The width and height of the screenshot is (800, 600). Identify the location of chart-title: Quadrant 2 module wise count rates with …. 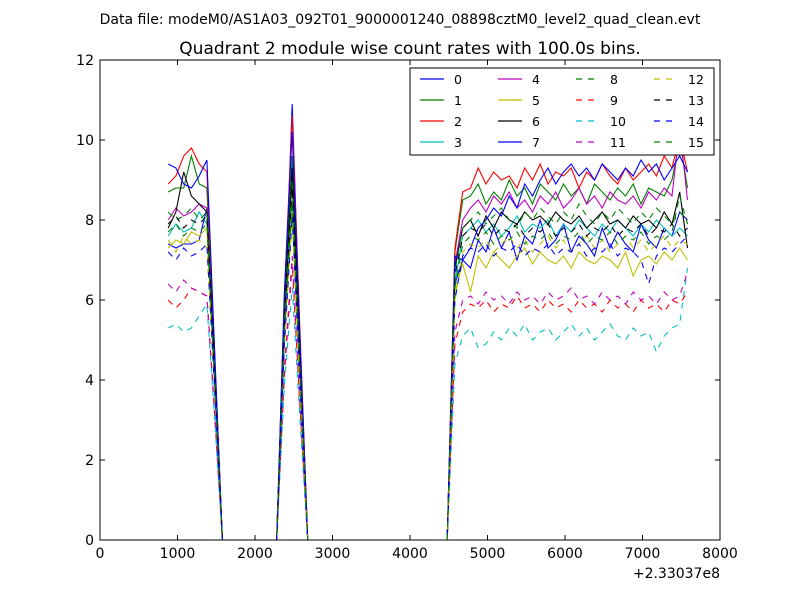
(409, 49).